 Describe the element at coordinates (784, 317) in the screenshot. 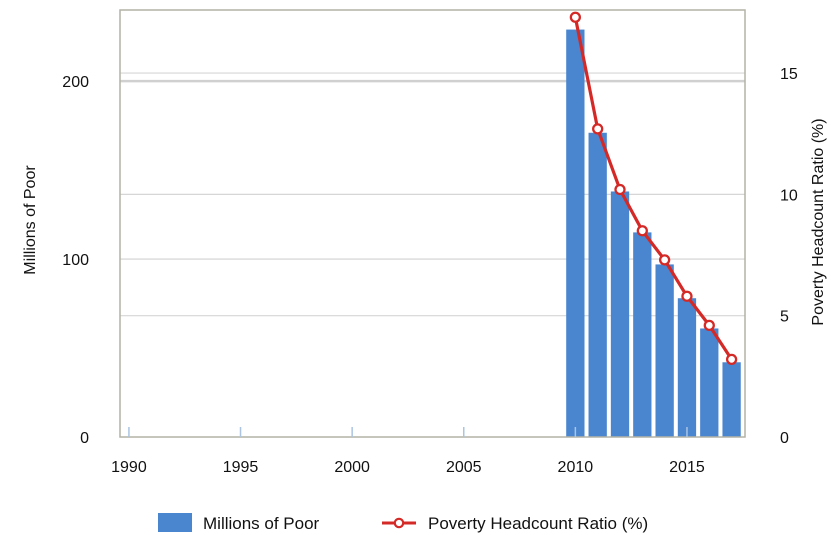

I see `y2-tick-label-5: 5` at that location.